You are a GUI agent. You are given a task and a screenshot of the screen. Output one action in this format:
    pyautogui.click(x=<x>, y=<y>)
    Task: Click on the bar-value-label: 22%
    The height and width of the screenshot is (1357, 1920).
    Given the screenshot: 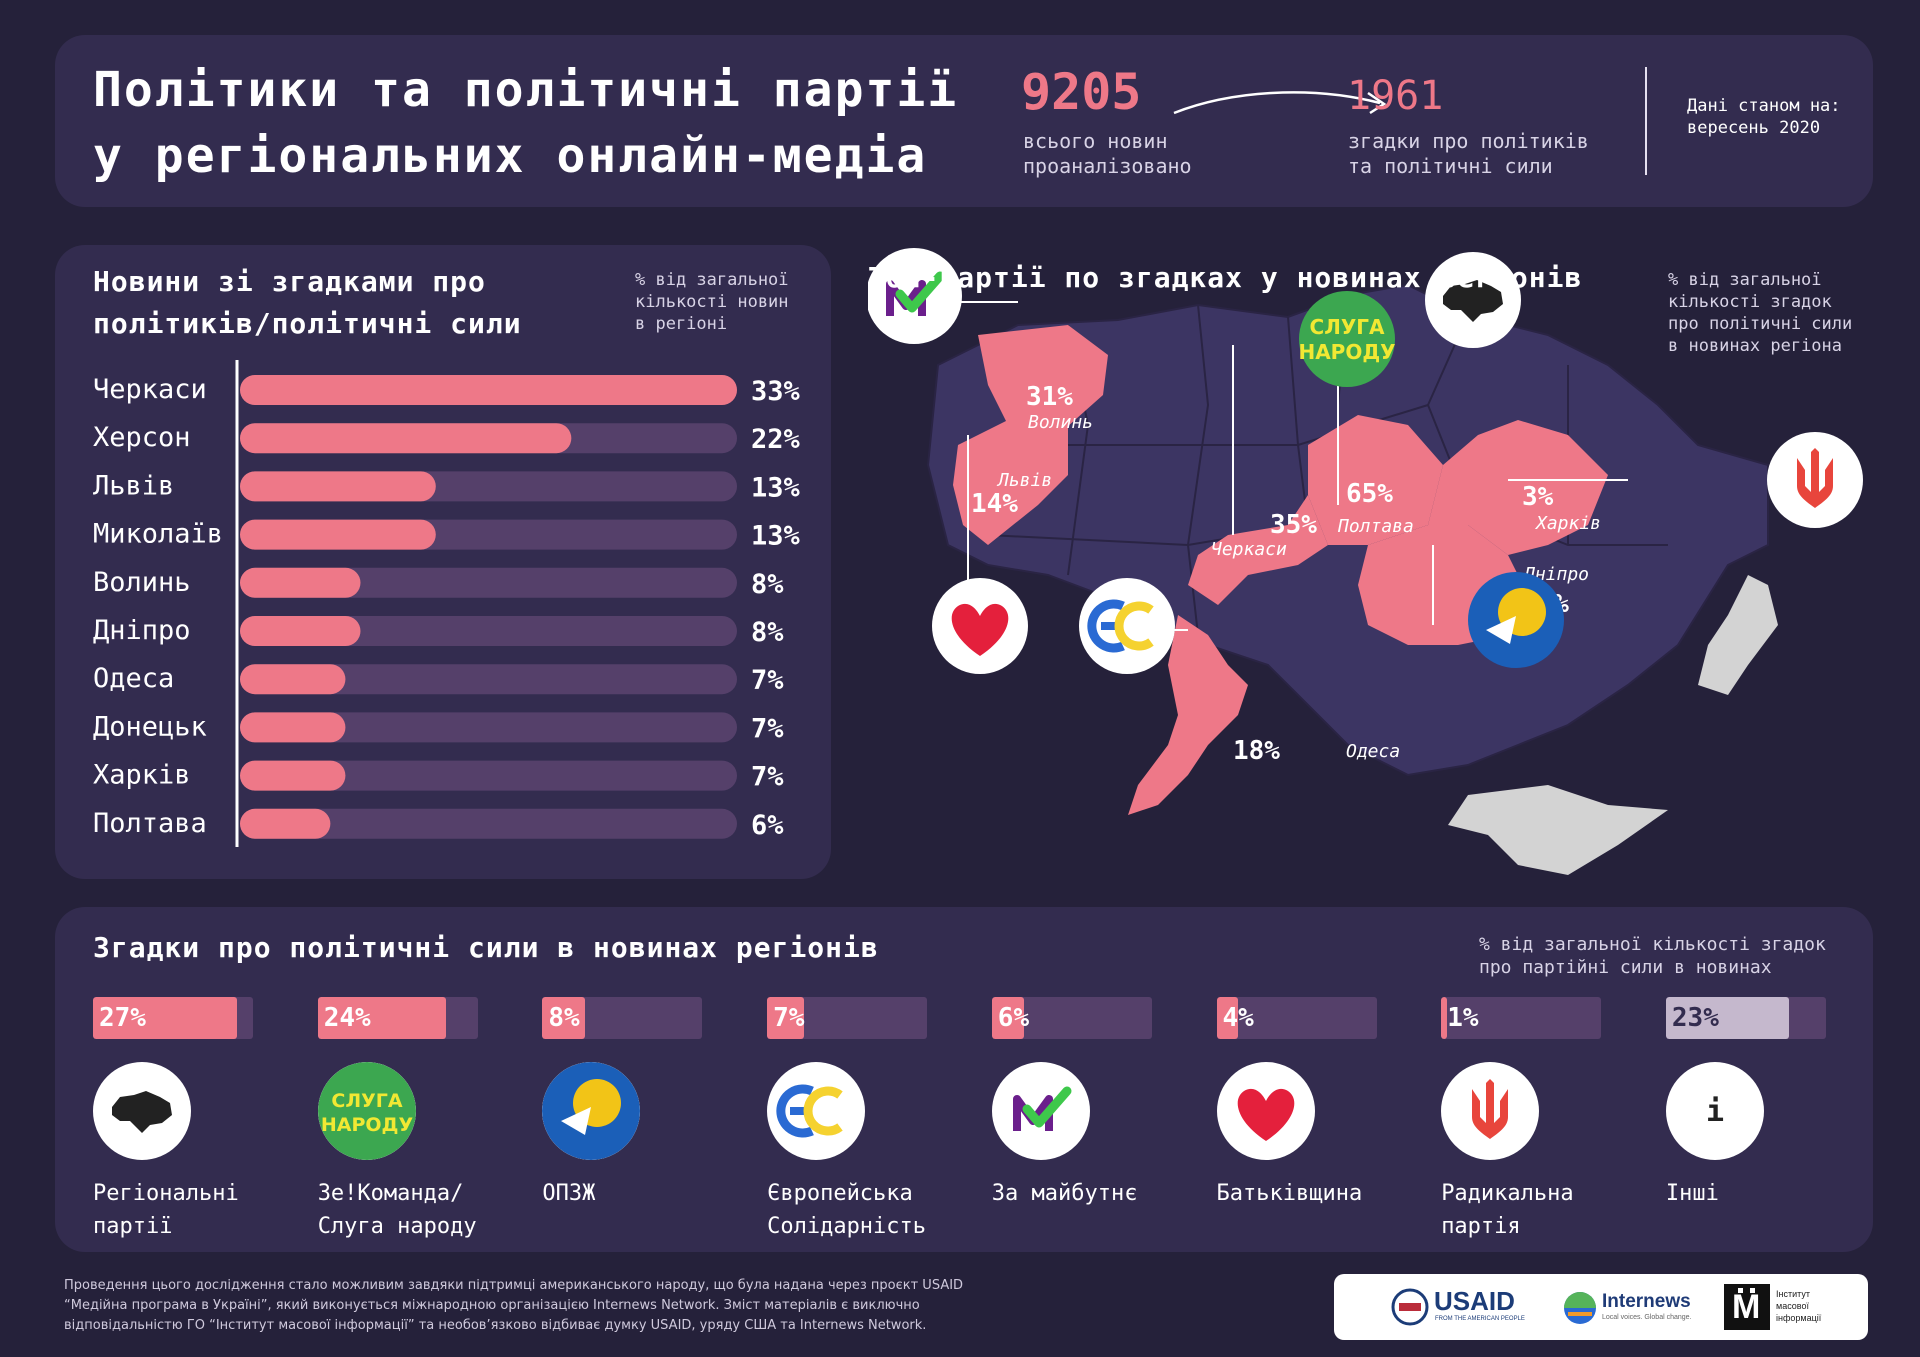 What is the action you would take?
    pyautogui.click(x=776, y=439)
    